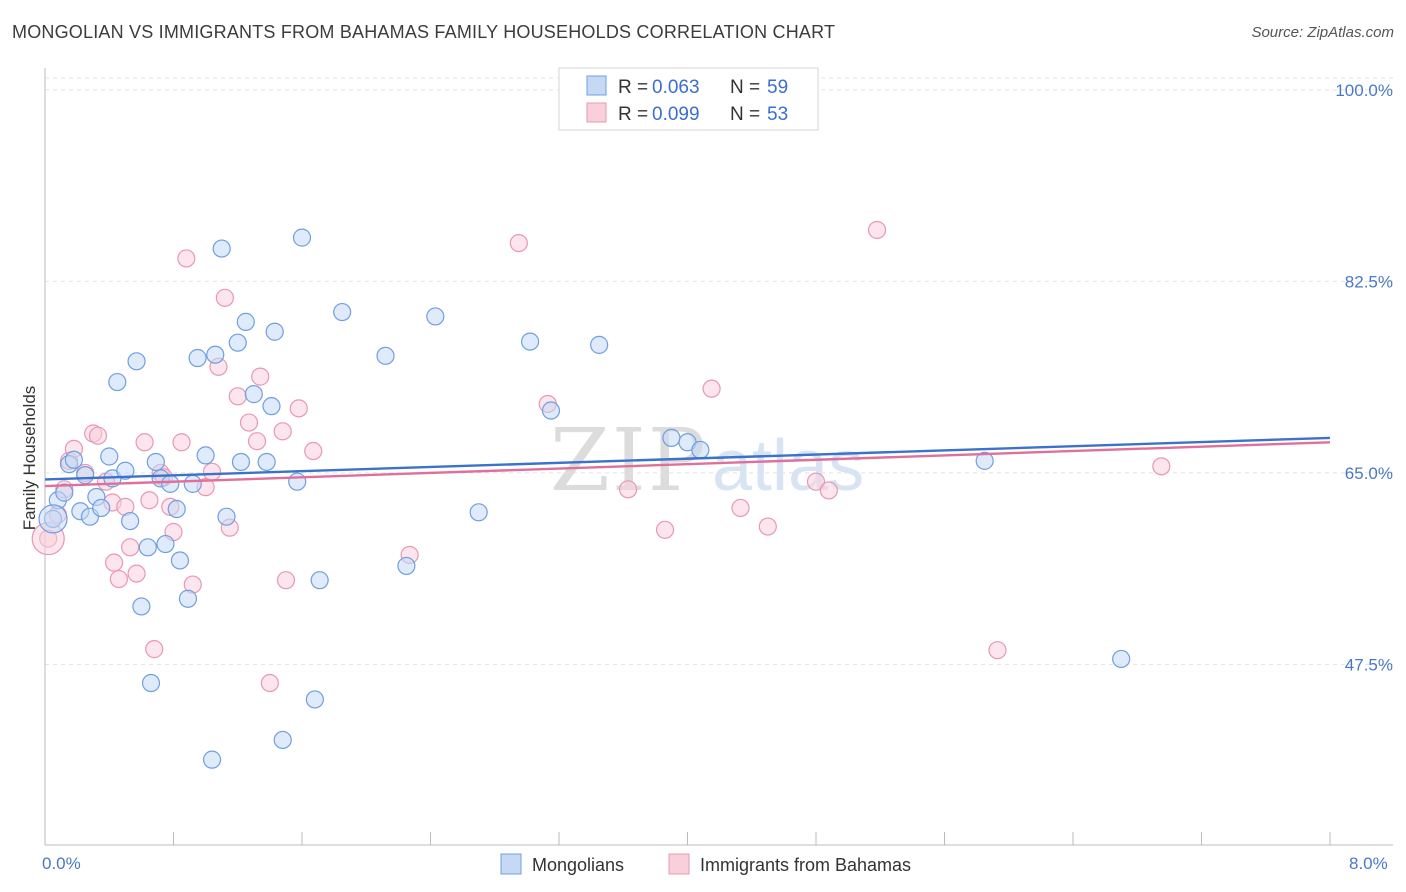  Describe the element at coordinates (687, 458) in the screenshot. I see `mongolians-trend-line` at that location.